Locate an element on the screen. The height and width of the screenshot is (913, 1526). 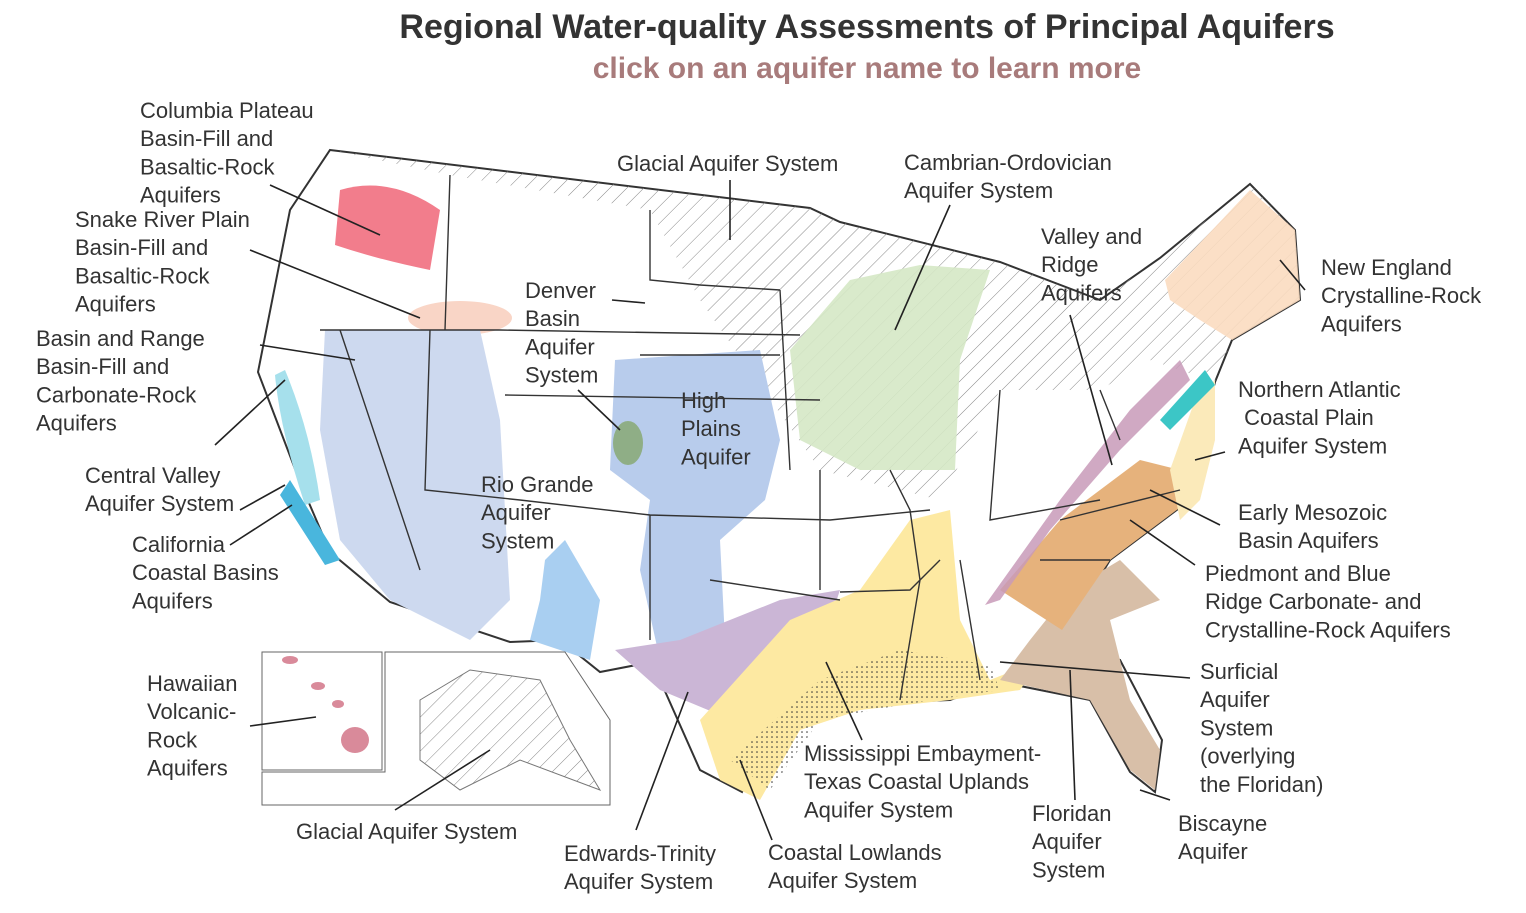
coastal-lowlands-area is located at coordinates (865, 720).